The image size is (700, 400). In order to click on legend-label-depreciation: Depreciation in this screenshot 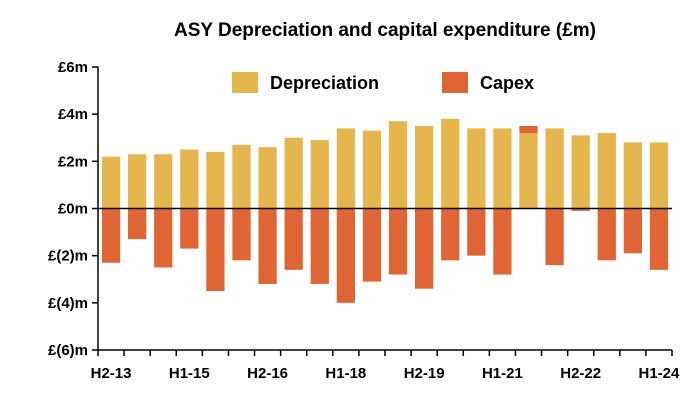, I will do `click(324, 83)`.